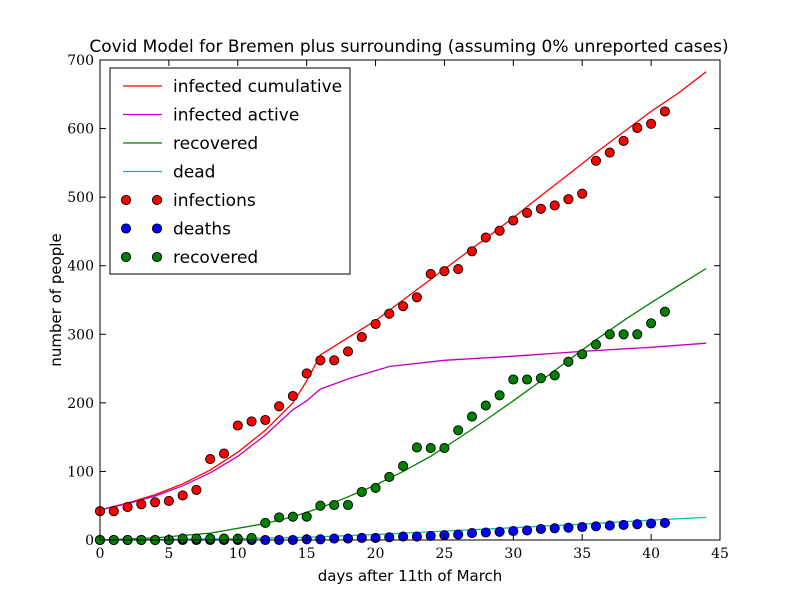 The image size is (800, 600). What do you see at coordinates (513, 554) in the screenshot?
I see `x-tick-label: 30` at bounding box center [513, 554].